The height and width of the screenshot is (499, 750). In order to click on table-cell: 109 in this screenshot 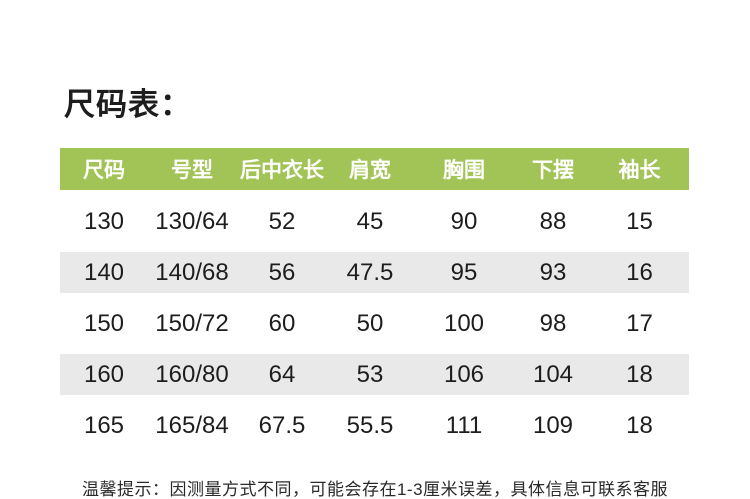, I will do `click(553, 425)`.